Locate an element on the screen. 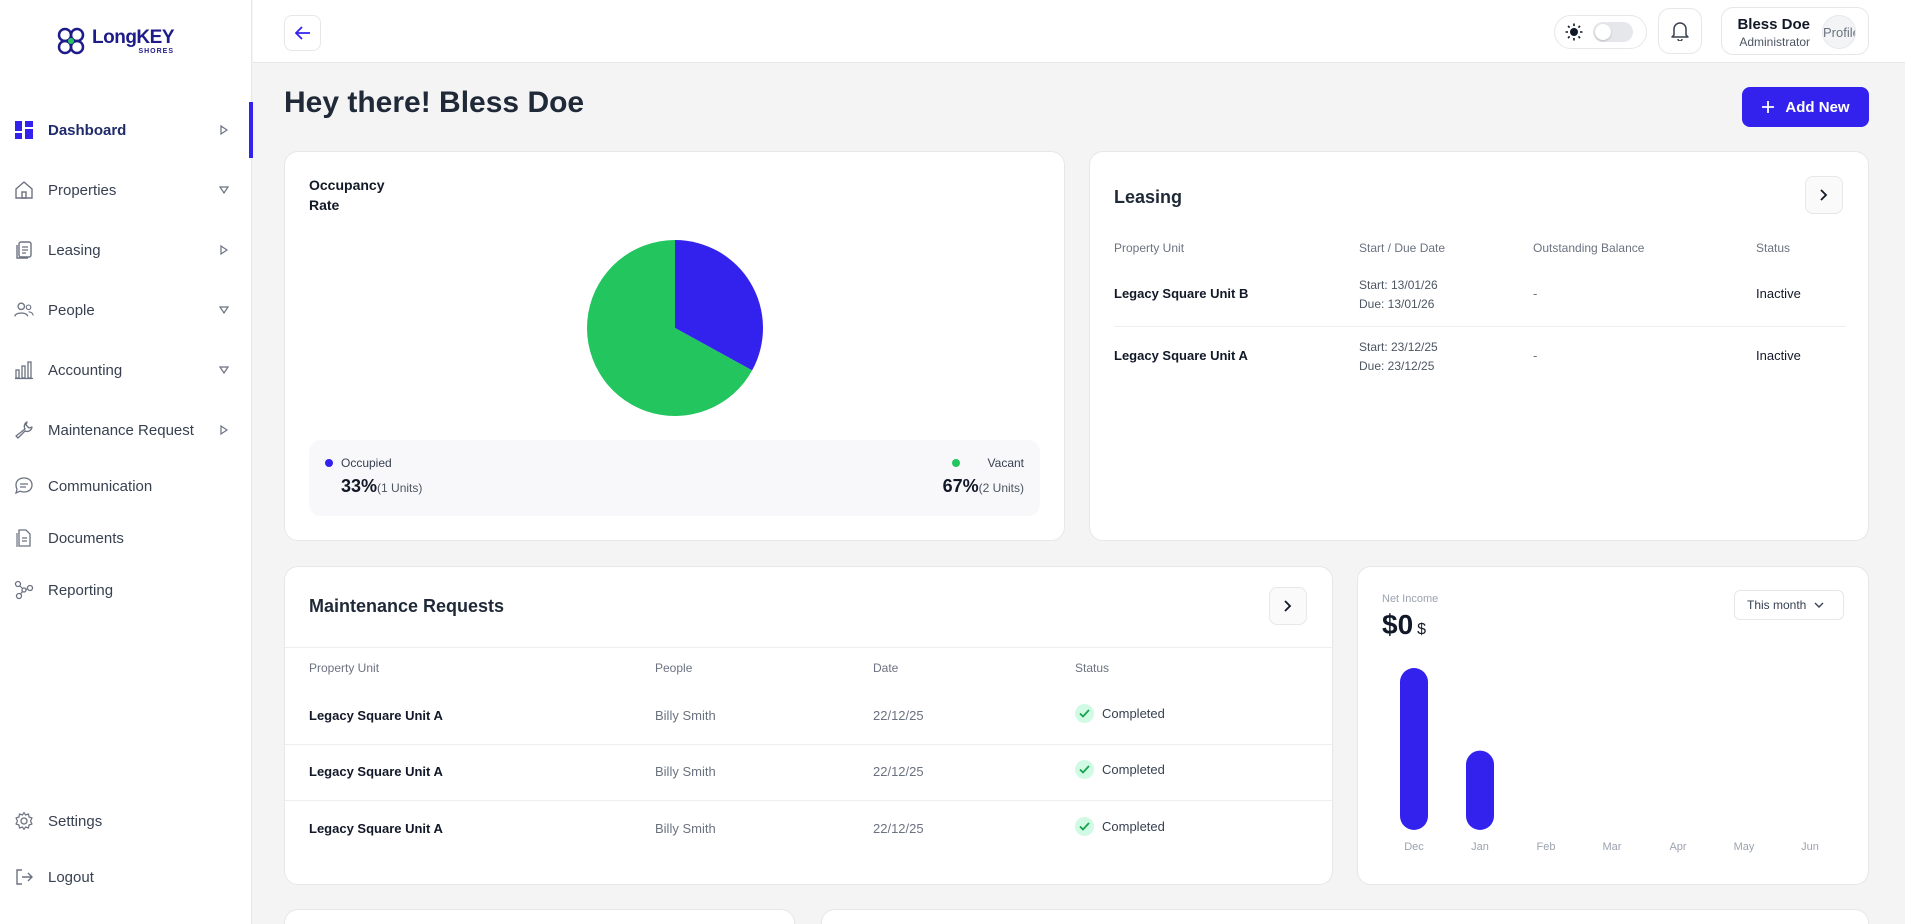 The width and height of the screenshot is (1905, 924). occupancy-pie-chart is located at coordinates (675, 328).